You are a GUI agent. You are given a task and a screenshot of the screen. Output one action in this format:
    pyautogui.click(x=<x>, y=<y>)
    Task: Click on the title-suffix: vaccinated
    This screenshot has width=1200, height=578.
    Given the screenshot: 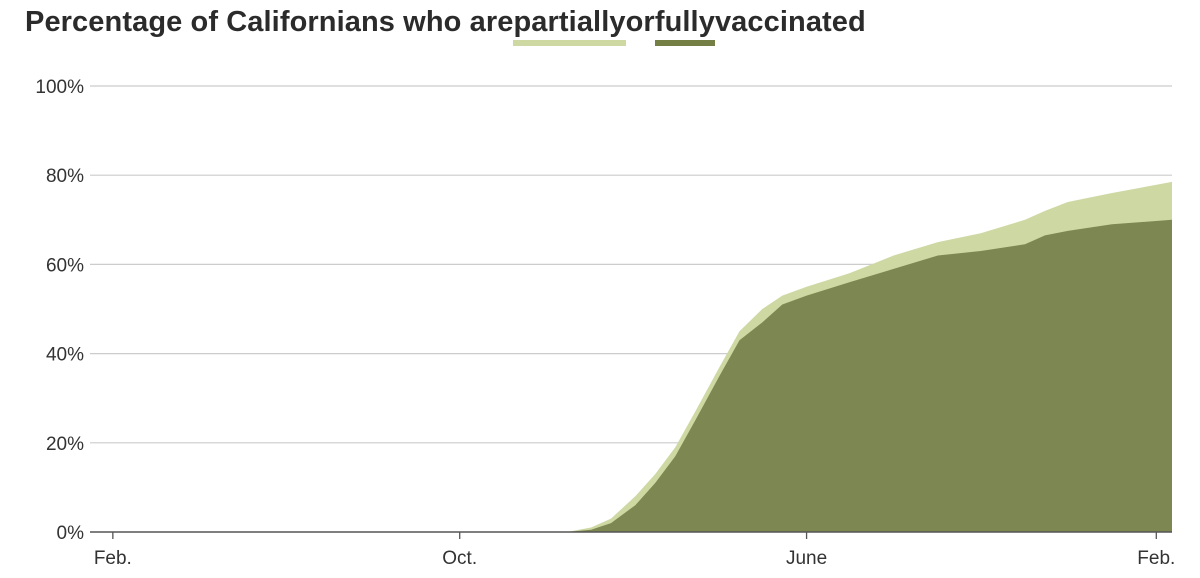 What is the action you would take?
    pyautogui.click(x=790, y=22)
    